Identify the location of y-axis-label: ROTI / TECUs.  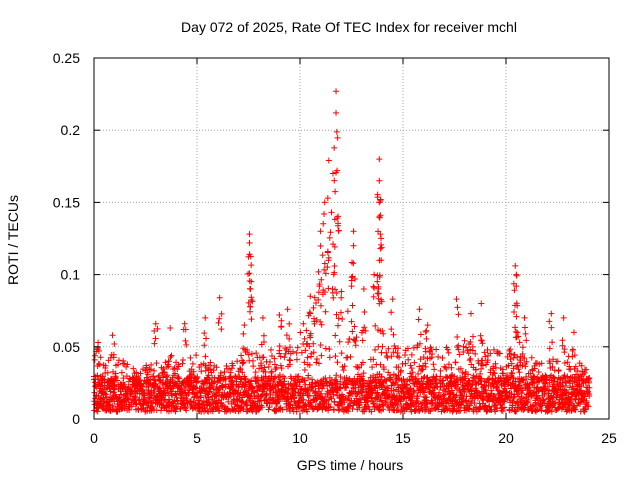
(13, 240).